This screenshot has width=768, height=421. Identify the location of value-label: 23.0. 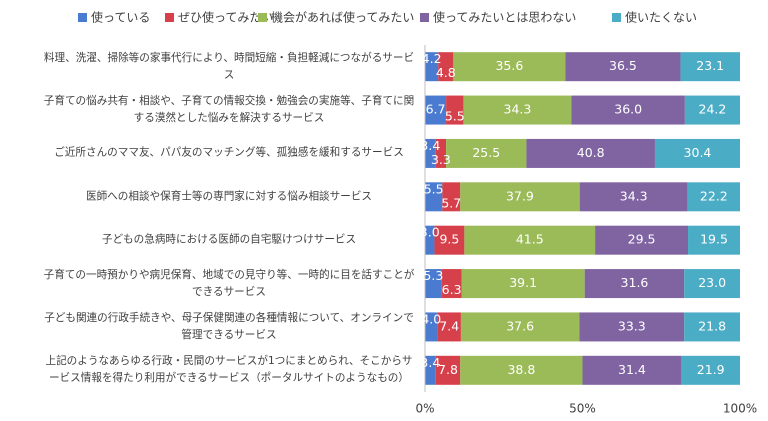
(712, 282).